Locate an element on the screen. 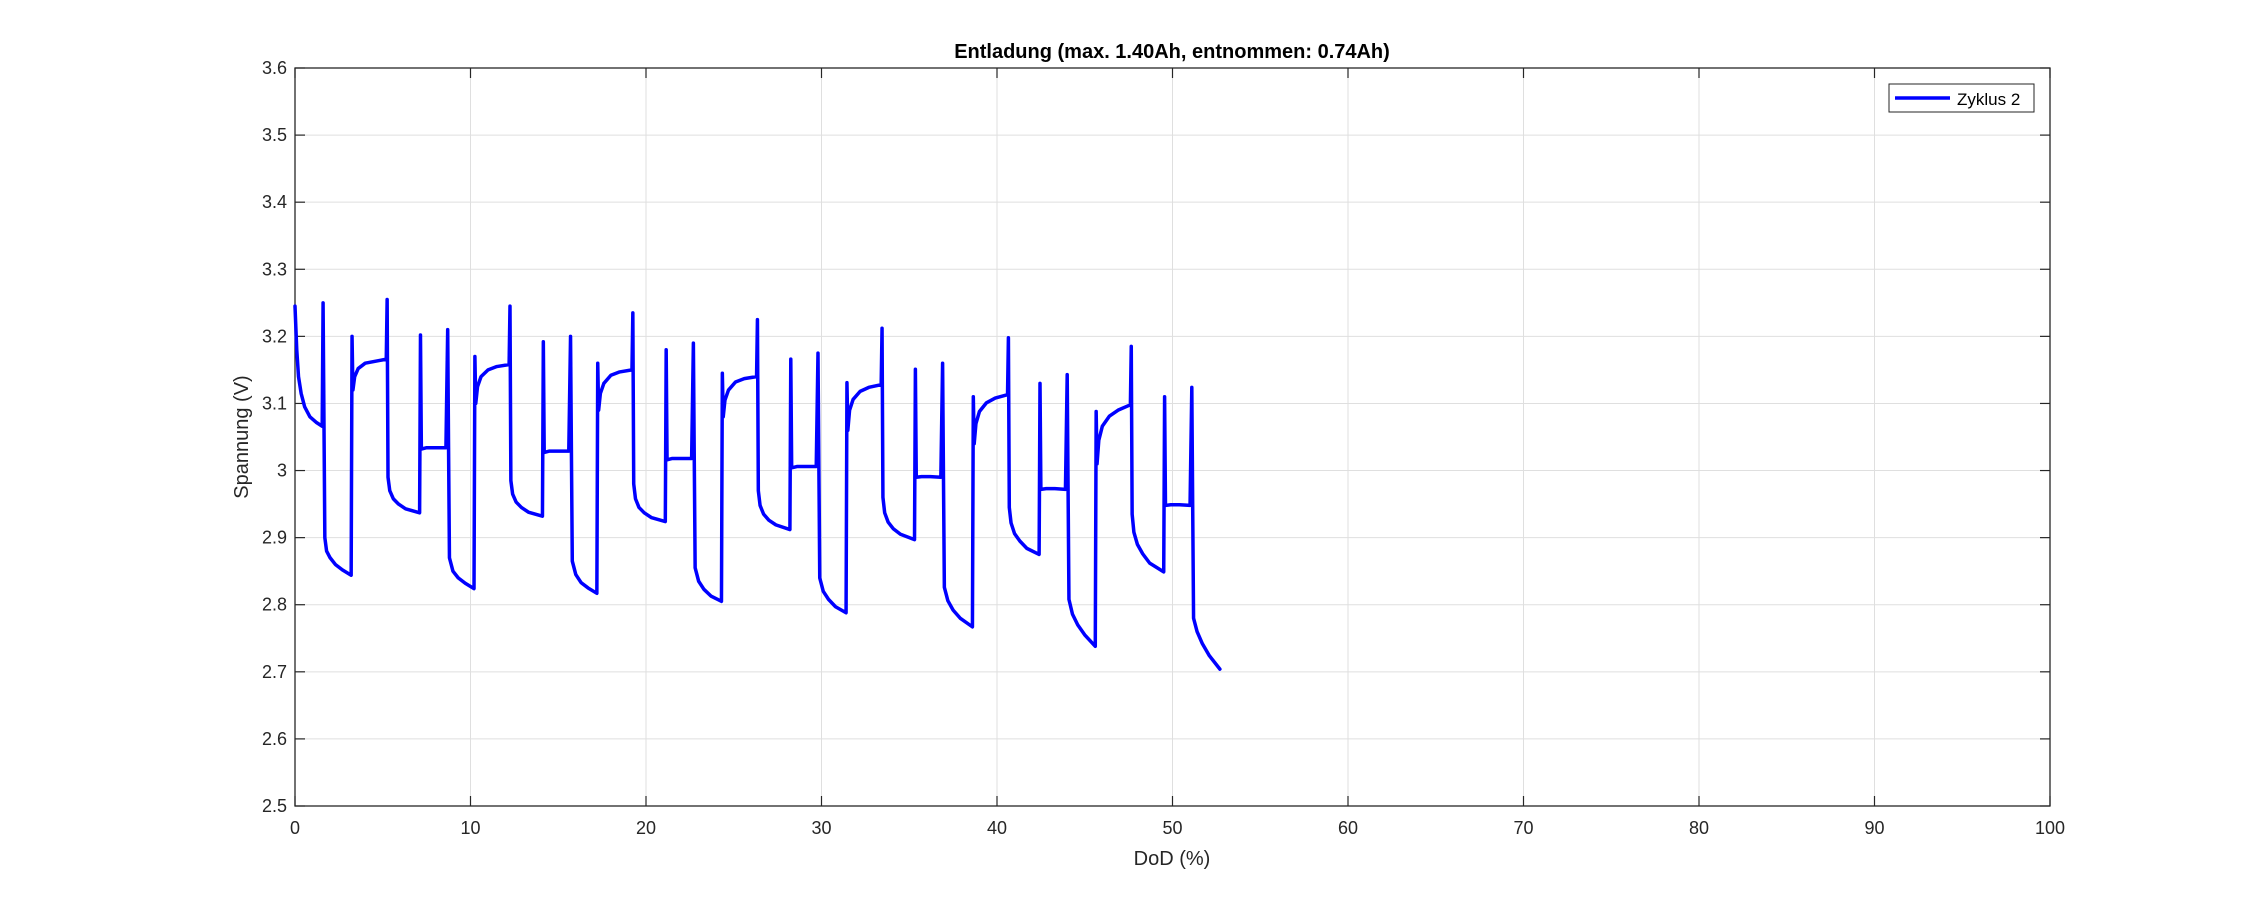 This screenshot has width=2250, height=900. x-tick-label: 10 is located at coordinates (470, 828).